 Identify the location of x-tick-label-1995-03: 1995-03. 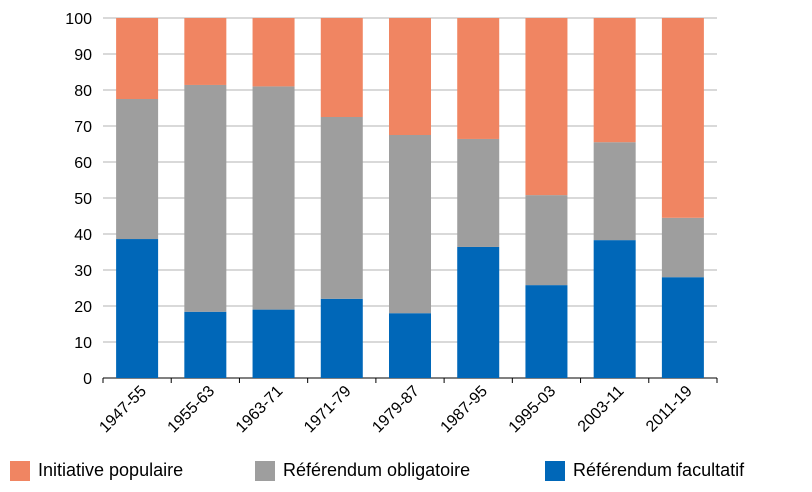
(533, 410).